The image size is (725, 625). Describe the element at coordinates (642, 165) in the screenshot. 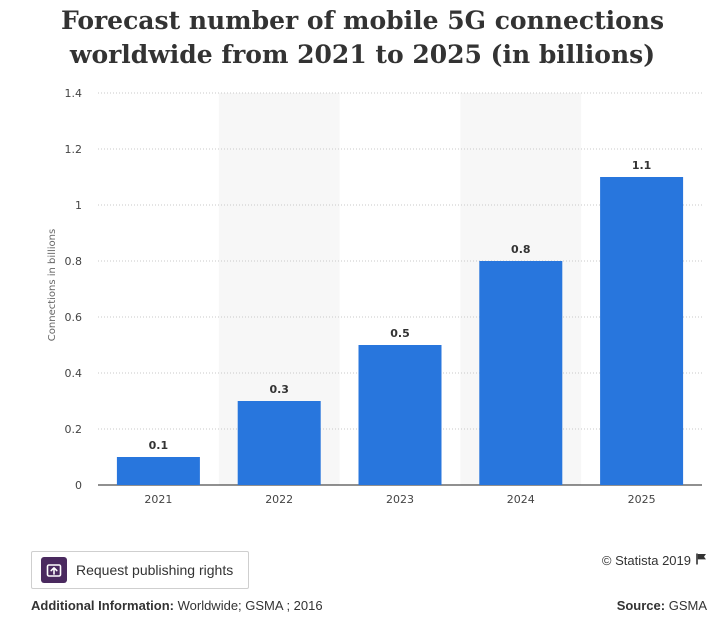

I see `data-label: 1.1` at that location.